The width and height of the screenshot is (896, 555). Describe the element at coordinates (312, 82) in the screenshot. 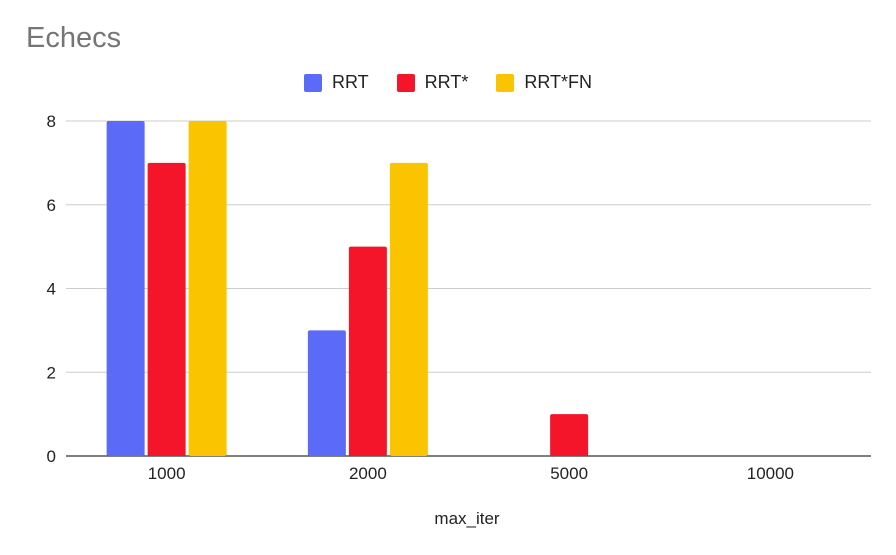

I see `legend-swatch-rrt` at that location.